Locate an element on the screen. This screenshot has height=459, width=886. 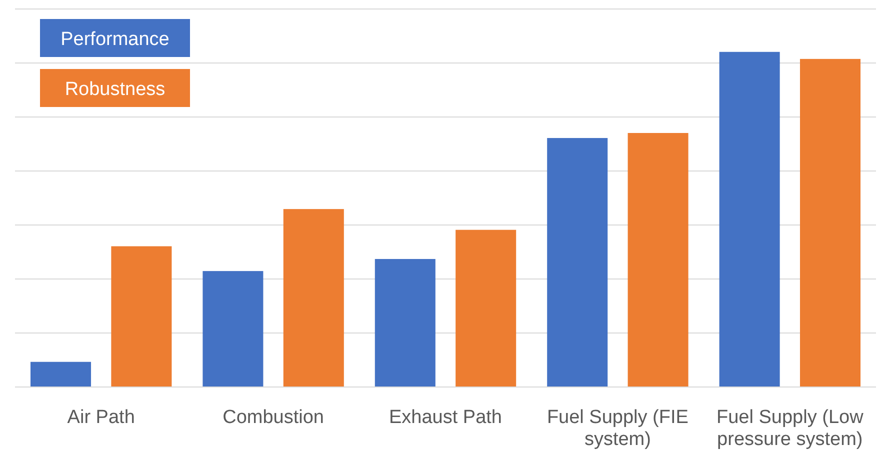
x-tick-label: Fuel Supply (Low pressure system) is located at coordinates (790, 428).